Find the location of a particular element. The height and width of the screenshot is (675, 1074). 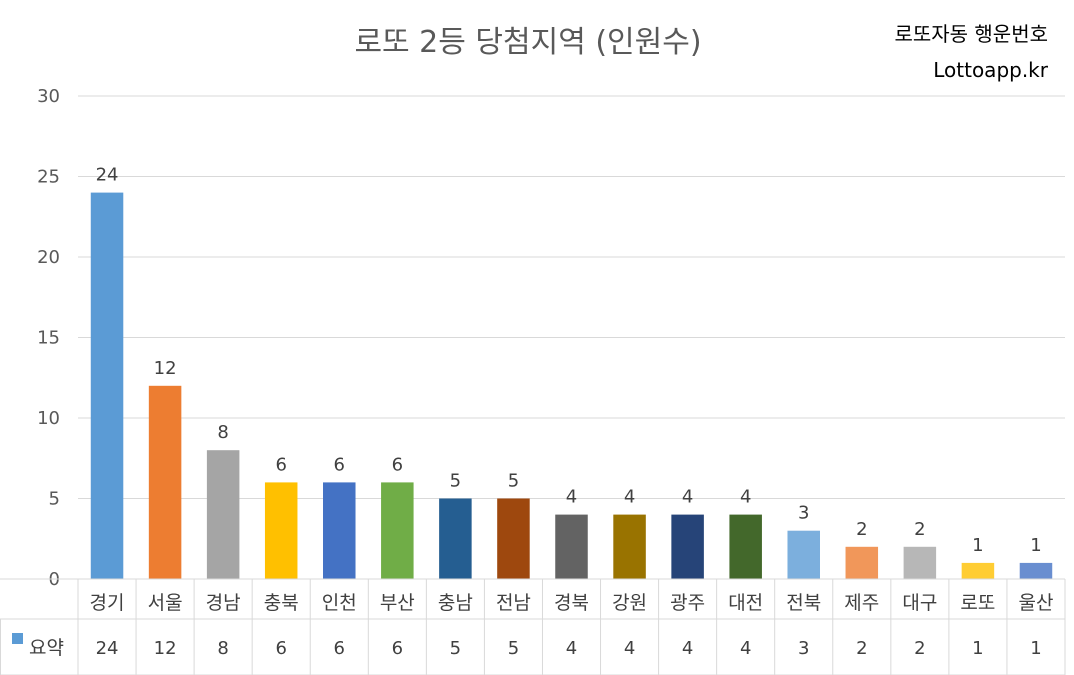

legend-label: 요약 is located at coordinates (46, 648).